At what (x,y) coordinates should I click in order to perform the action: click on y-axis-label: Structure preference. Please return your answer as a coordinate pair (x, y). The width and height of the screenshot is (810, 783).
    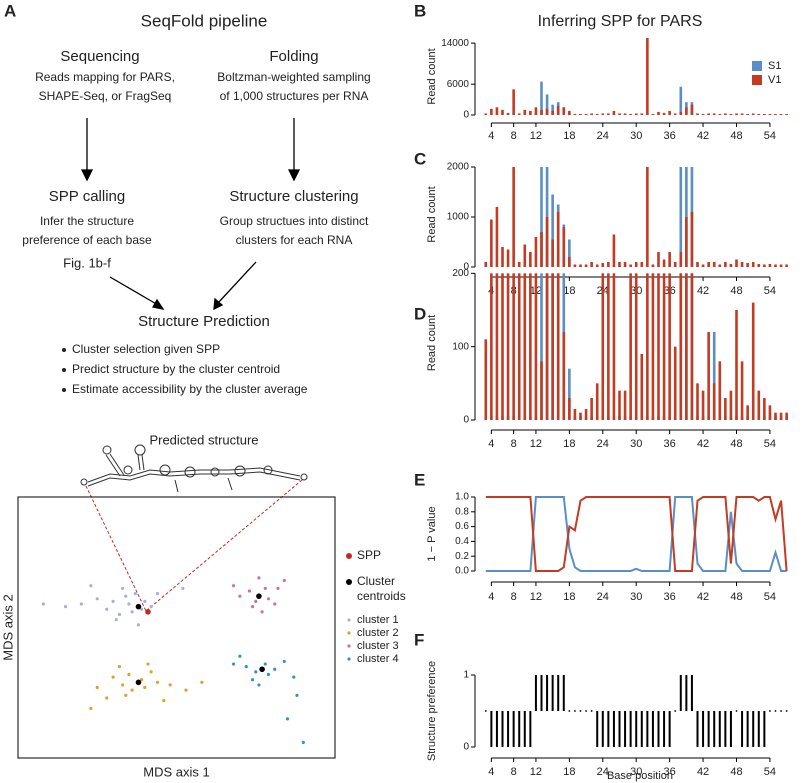
    Looking at the image, I should click on (432, 711).